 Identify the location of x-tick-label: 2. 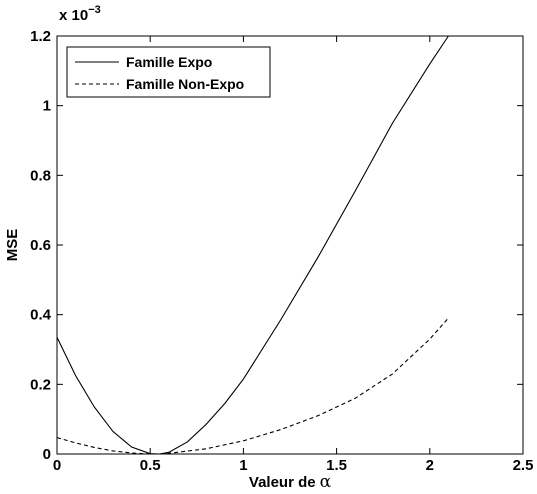
(430, 465).